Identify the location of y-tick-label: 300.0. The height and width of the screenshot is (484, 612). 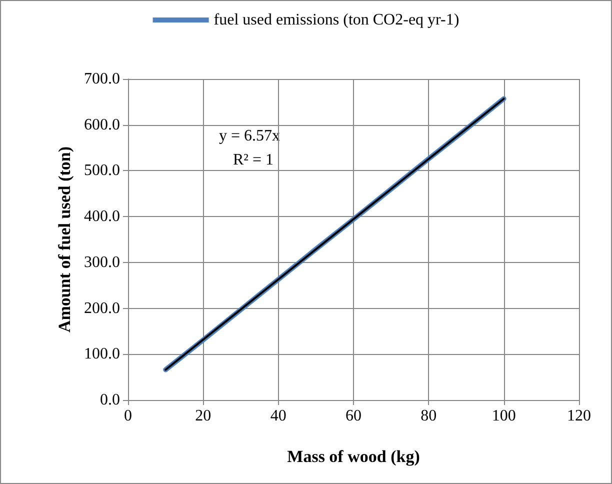
(102, 262).